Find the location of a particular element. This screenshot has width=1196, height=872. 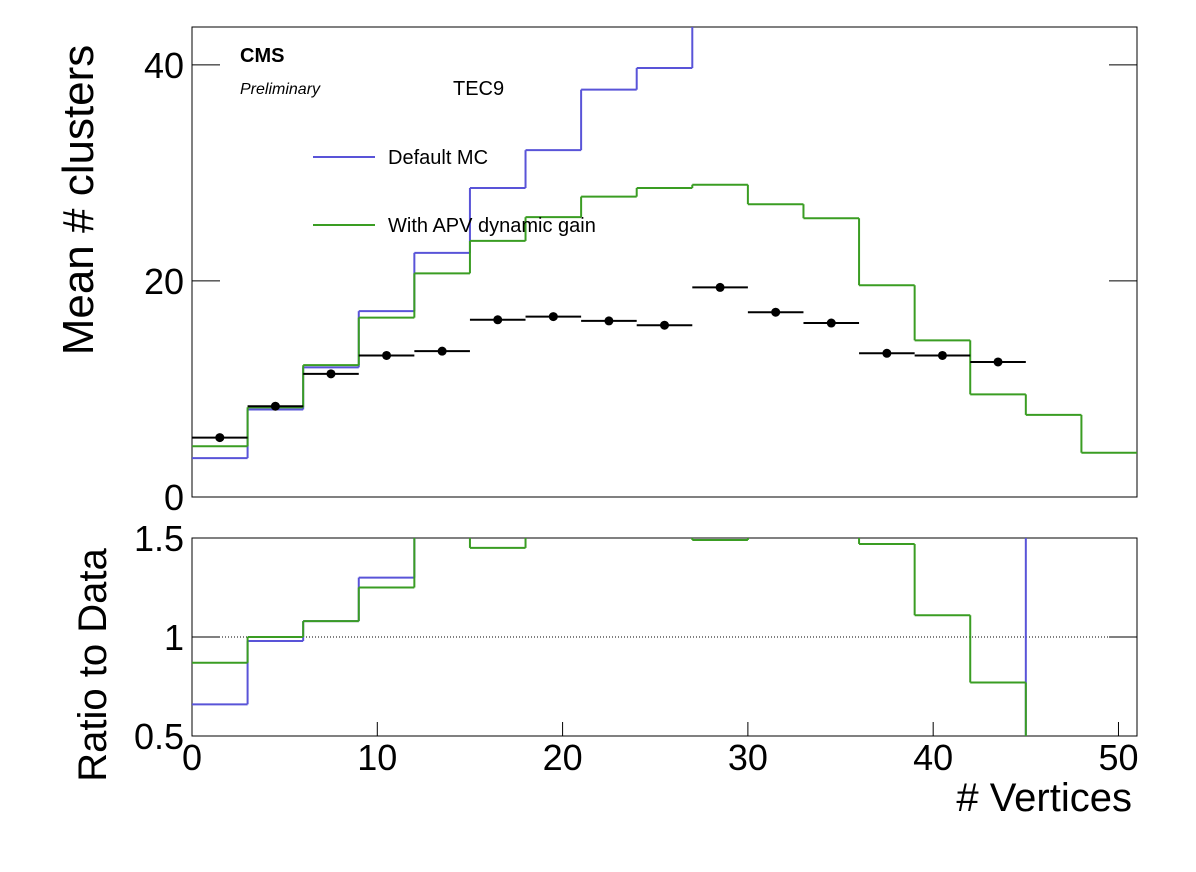

x-axis-label: # Vertices is located at coordinates (1044, 798).